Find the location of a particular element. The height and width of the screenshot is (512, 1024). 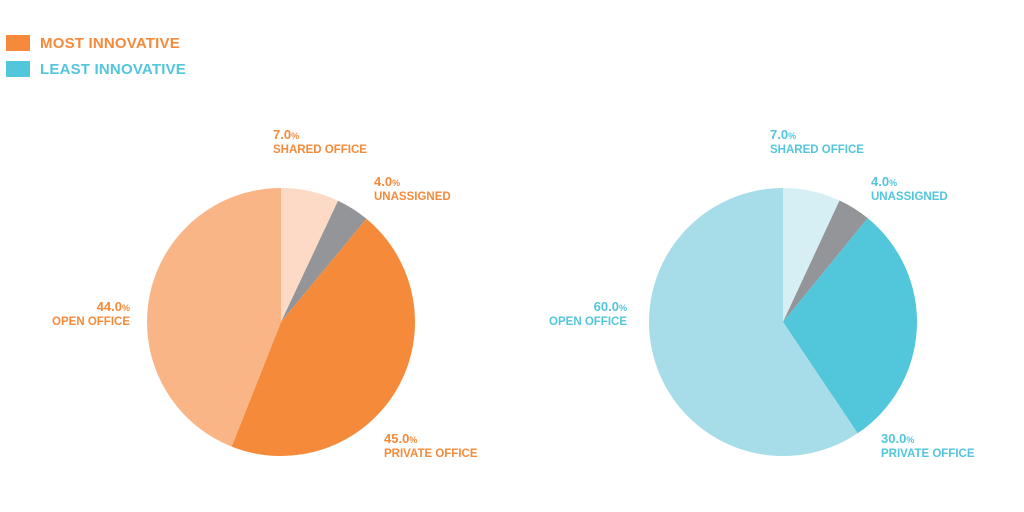

data-label-value: 60.0% is located at coordinates (610, 306).